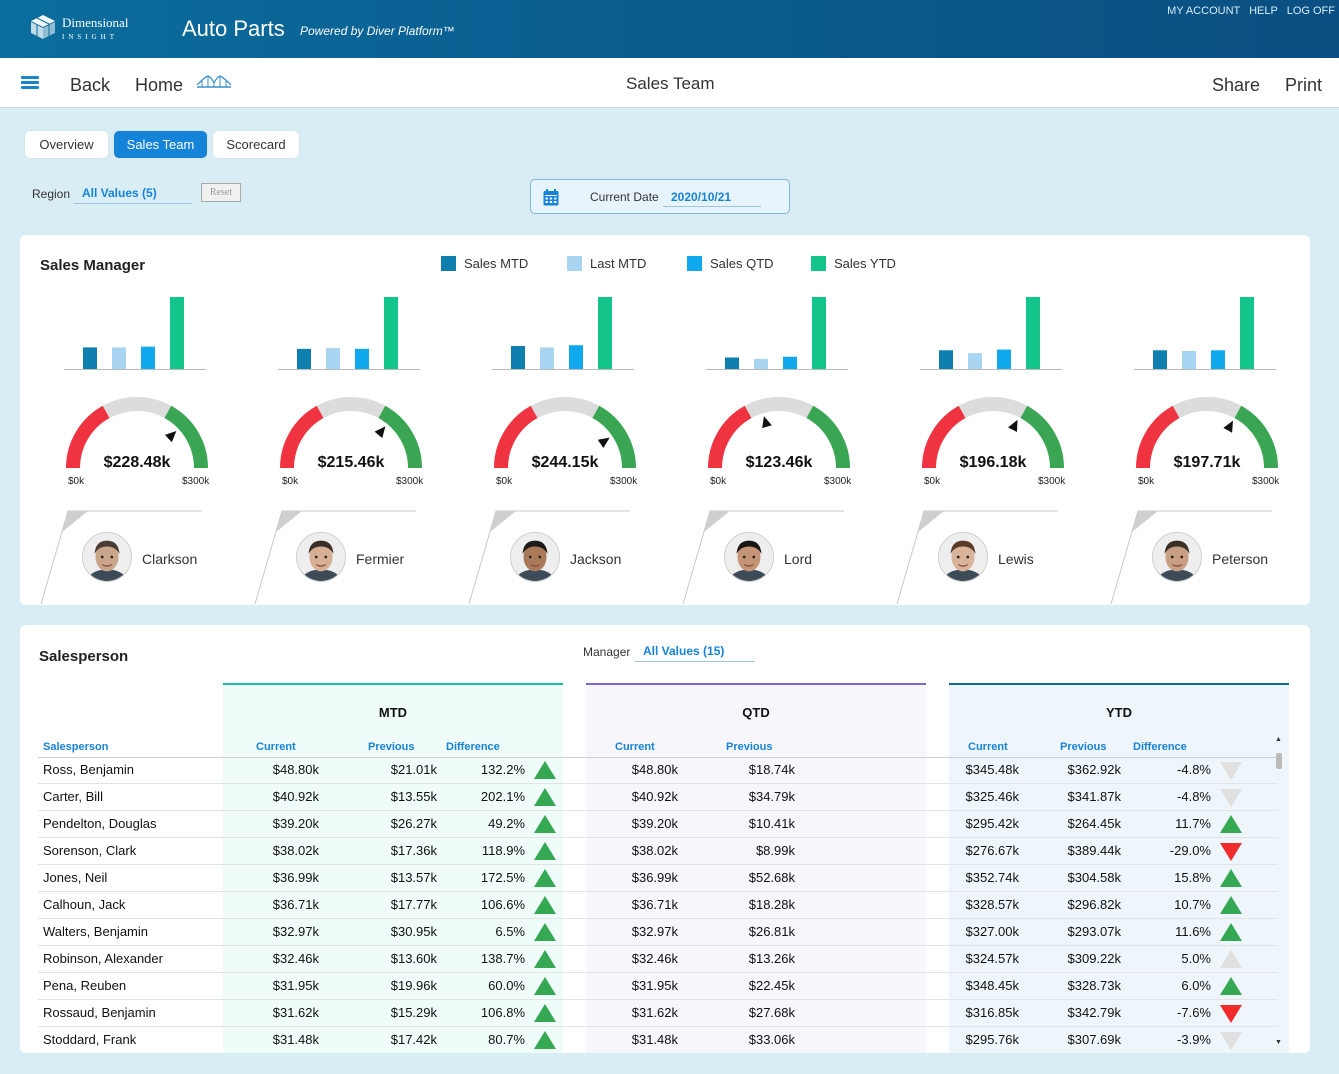 Image resolution: width=1339 pixels, height=1074 pixels. I want to click on manager-name: Clarkson, so click(170, 559).